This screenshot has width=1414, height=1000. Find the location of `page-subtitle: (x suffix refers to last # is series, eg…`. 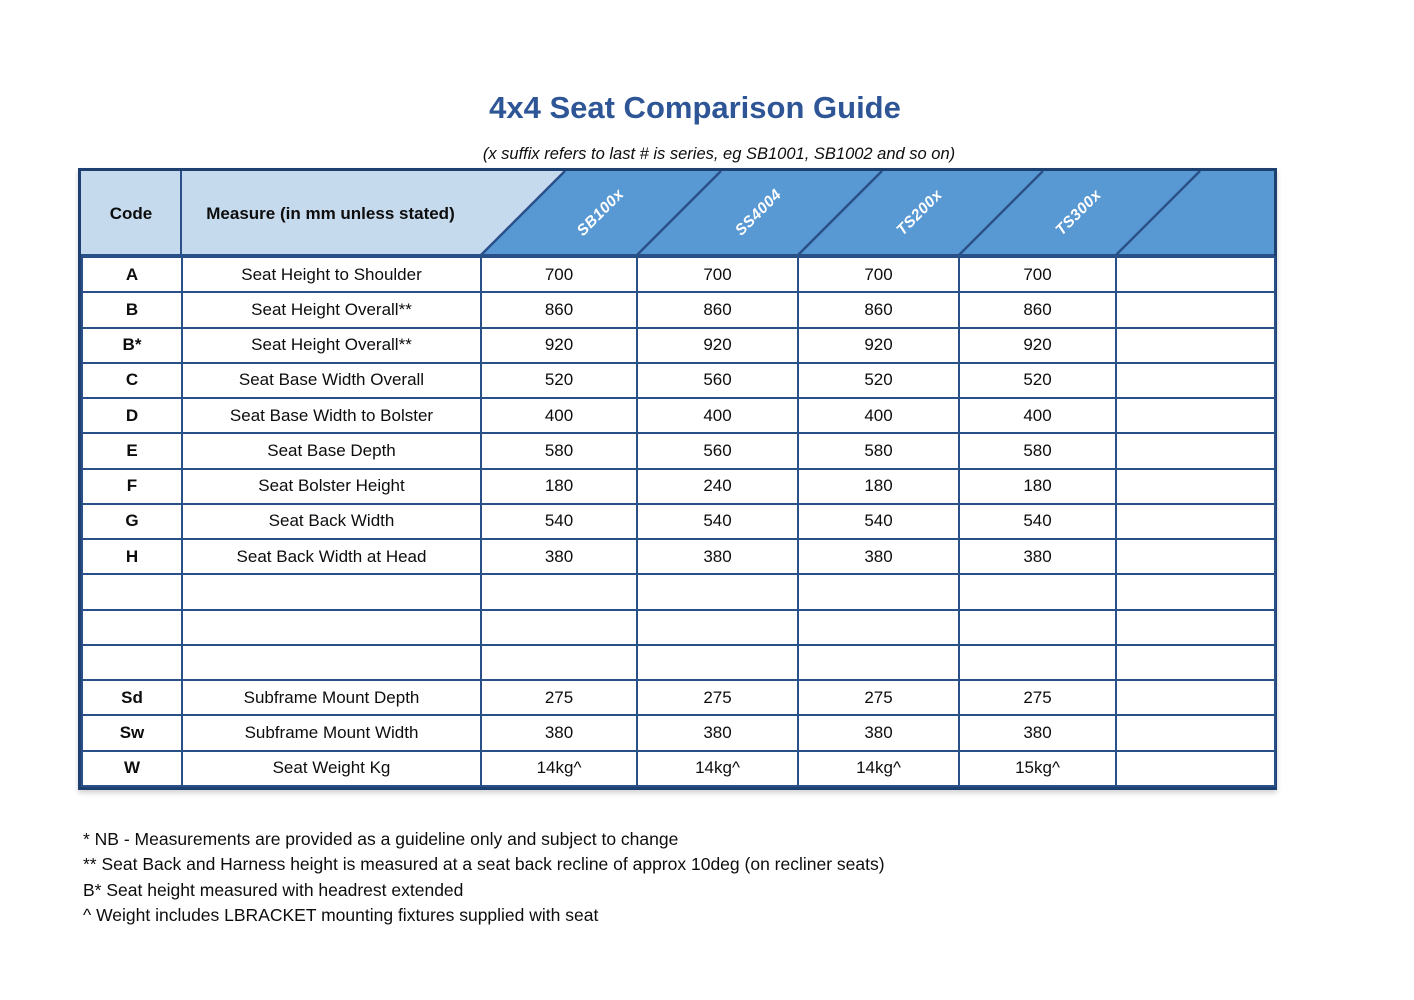

page-subtitle: (x suffix refers to last # is series, eg… is located at coordinates (719, 154).